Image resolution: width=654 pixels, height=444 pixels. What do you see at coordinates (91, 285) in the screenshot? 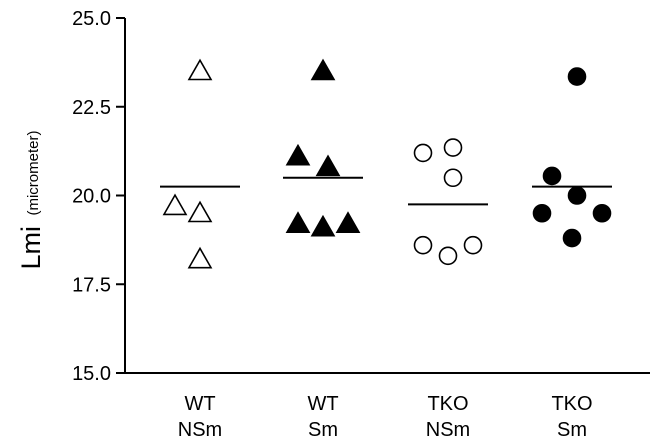
I see `y-tick-label-1: 17.5` at bounding box center [91, 285].